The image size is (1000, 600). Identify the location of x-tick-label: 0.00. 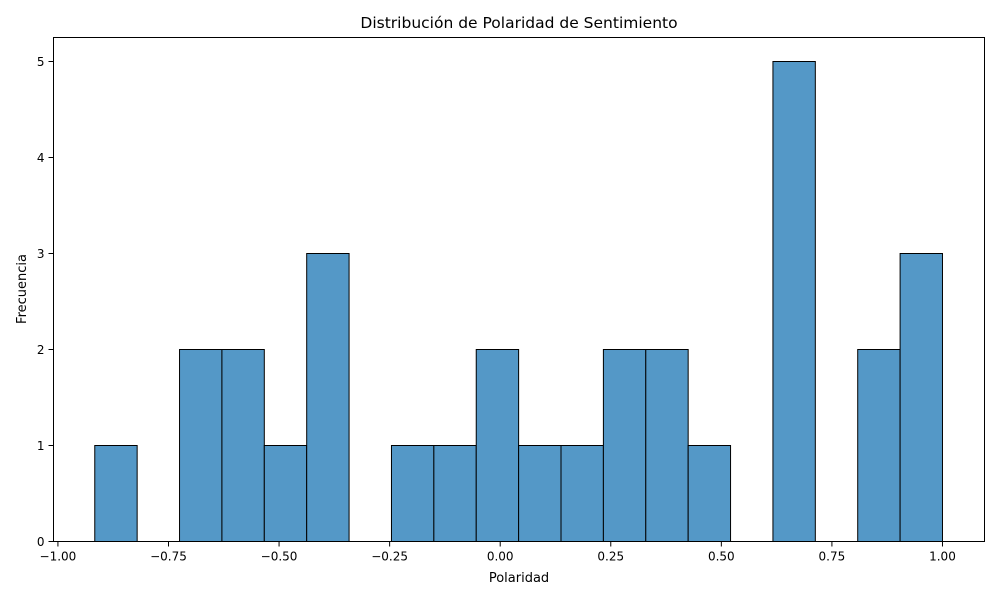
(500, 557).